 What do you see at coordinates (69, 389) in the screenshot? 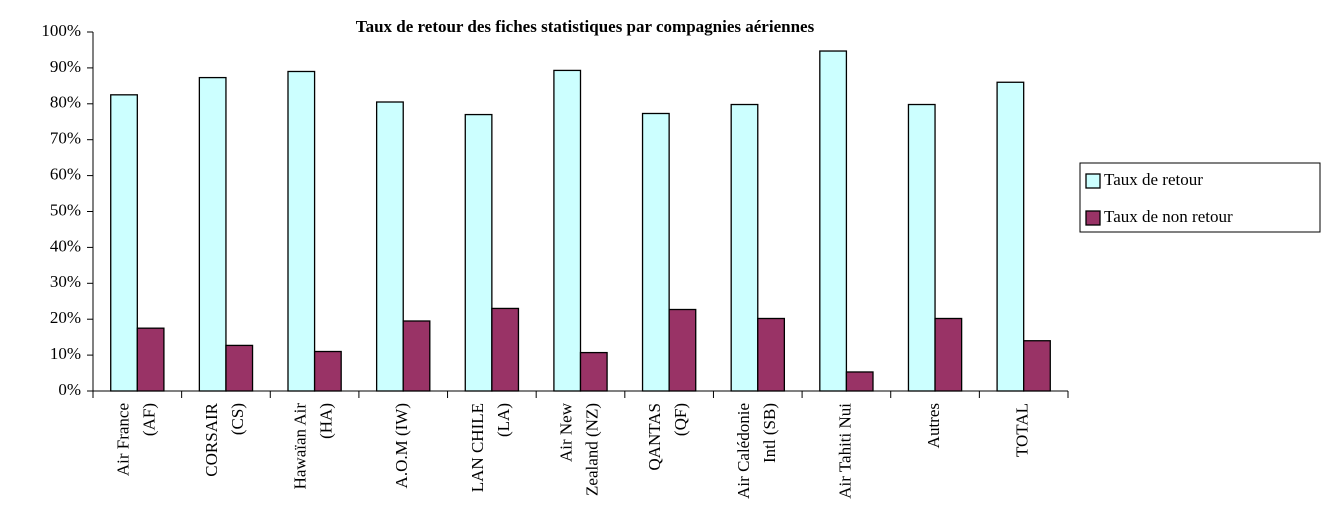
I see `y-tick-label: 0%` at bounding box center [69, 389].